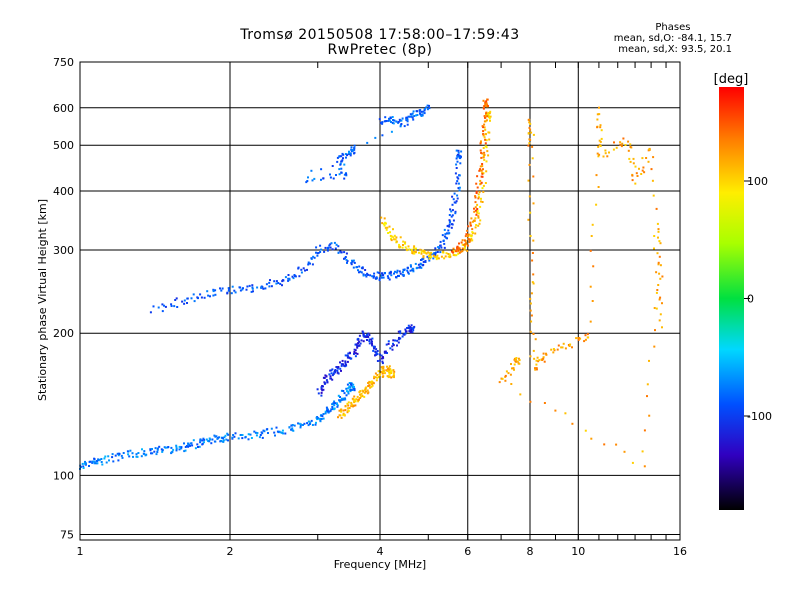  I want to click on stats-o-mode: mean, sd,O: -84.1, 15.7, so click(672, 38).